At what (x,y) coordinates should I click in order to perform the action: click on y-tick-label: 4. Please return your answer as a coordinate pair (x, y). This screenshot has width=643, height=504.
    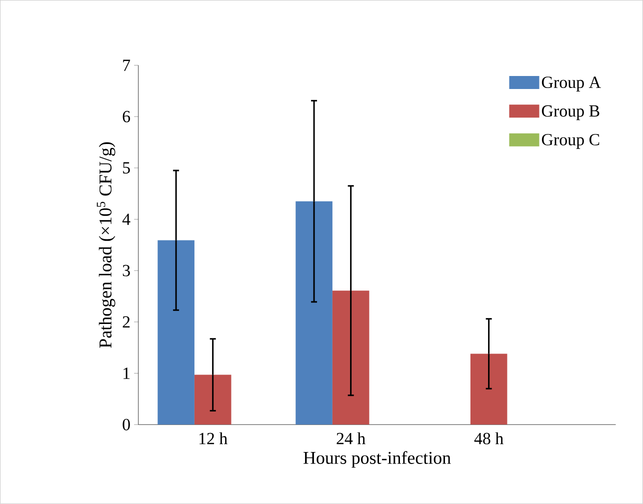
    Looking at the image, I should click on (126, 219).